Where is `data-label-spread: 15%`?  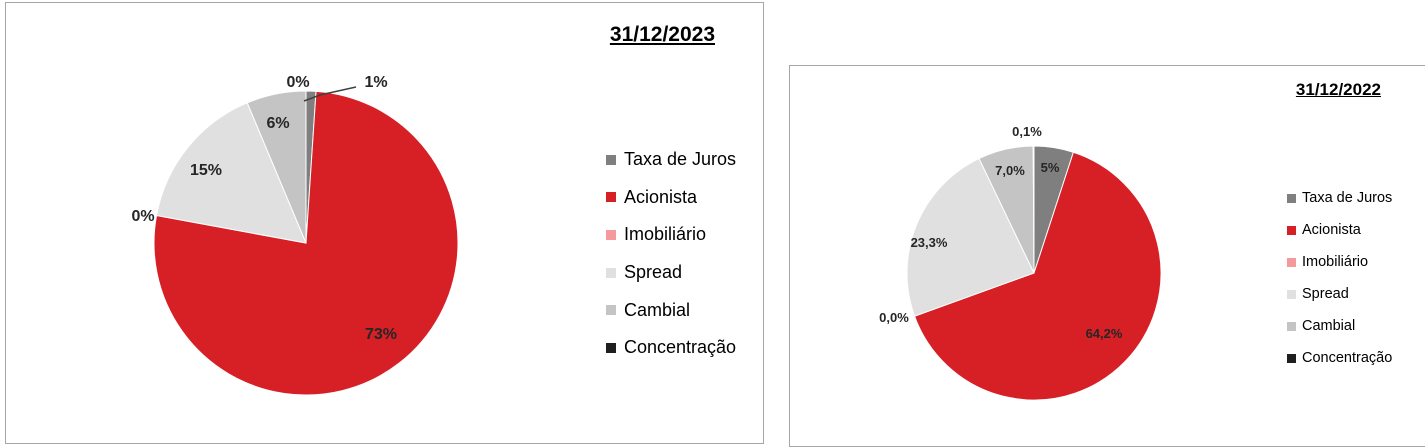 data-label-spread: 15% is located at coordinates (206, 170).